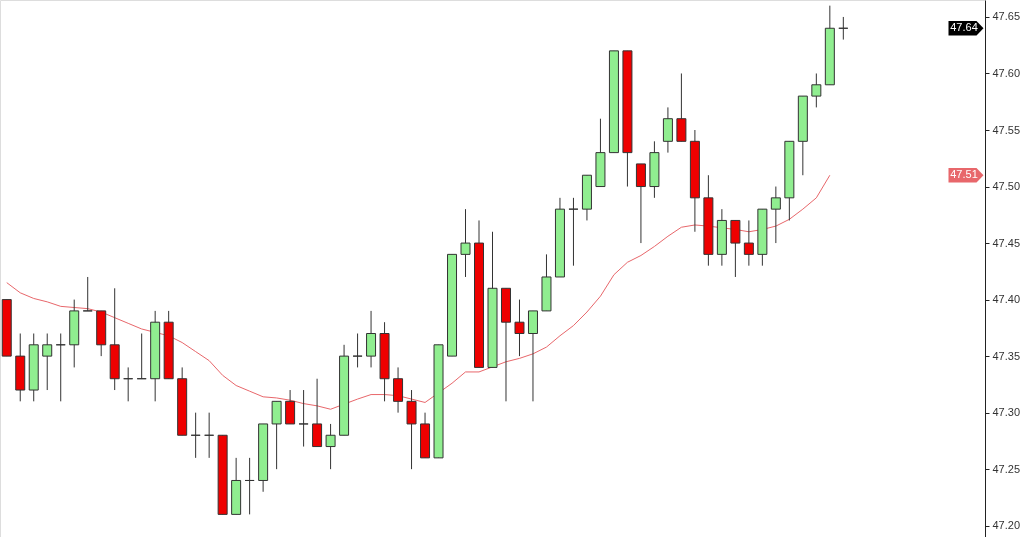  I want to click on y-tick-label: 47.35, so click(1006, 355).